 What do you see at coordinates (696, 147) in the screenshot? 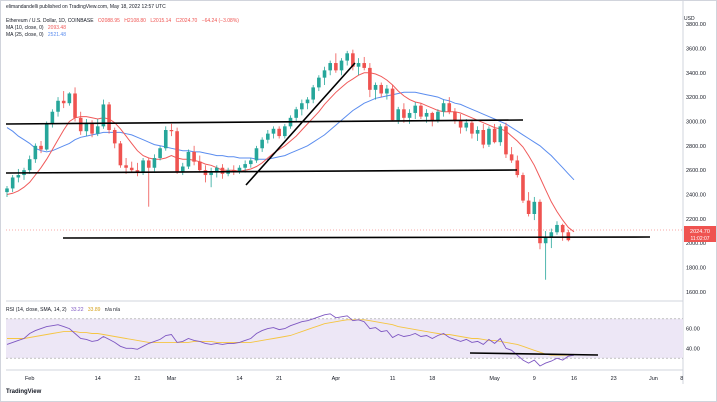
I see `price-tick-5: 2800.00` at bounding box center [696, 147].